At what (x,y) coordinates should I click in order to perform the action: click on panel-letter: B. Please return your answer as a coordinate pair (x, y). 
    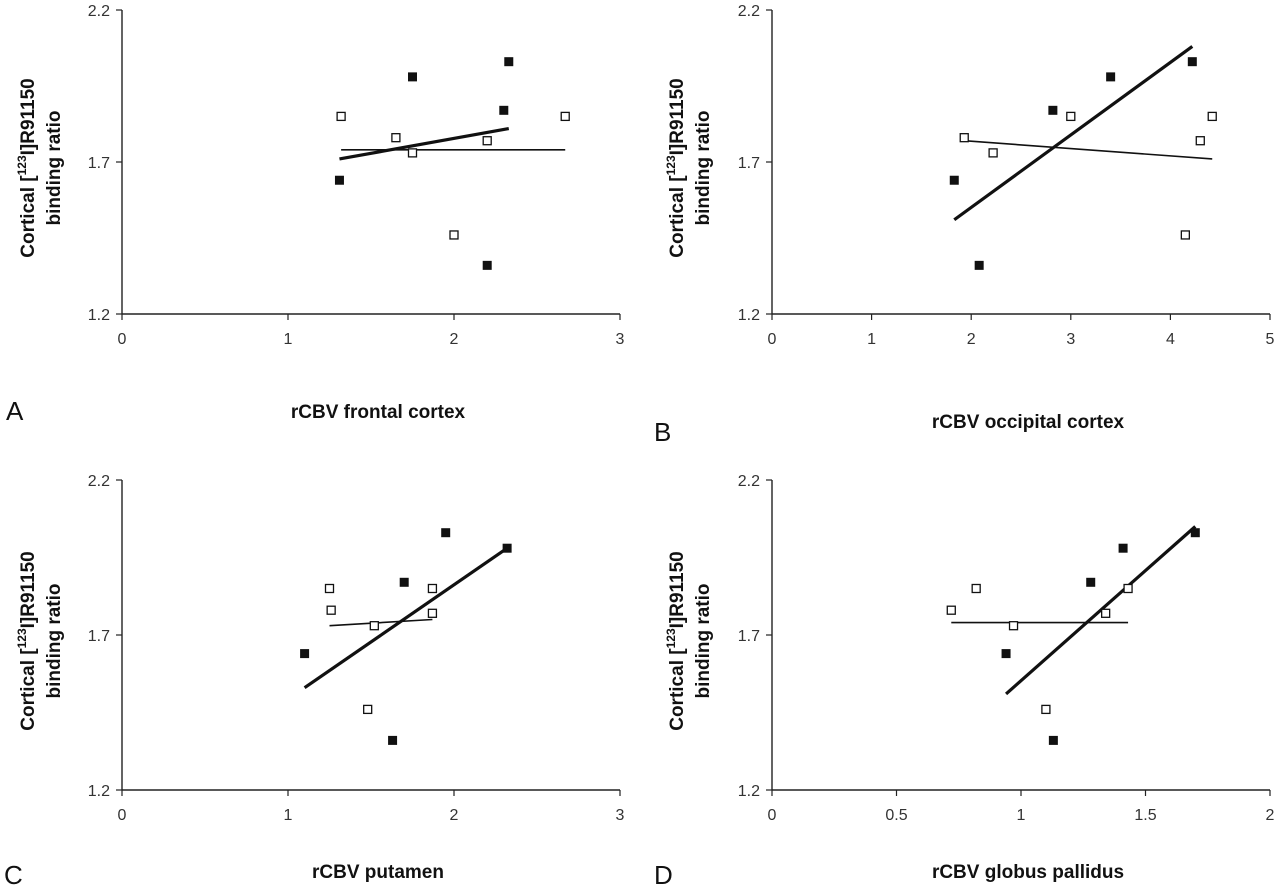
    Looking at the image, I should click on (662, 432).